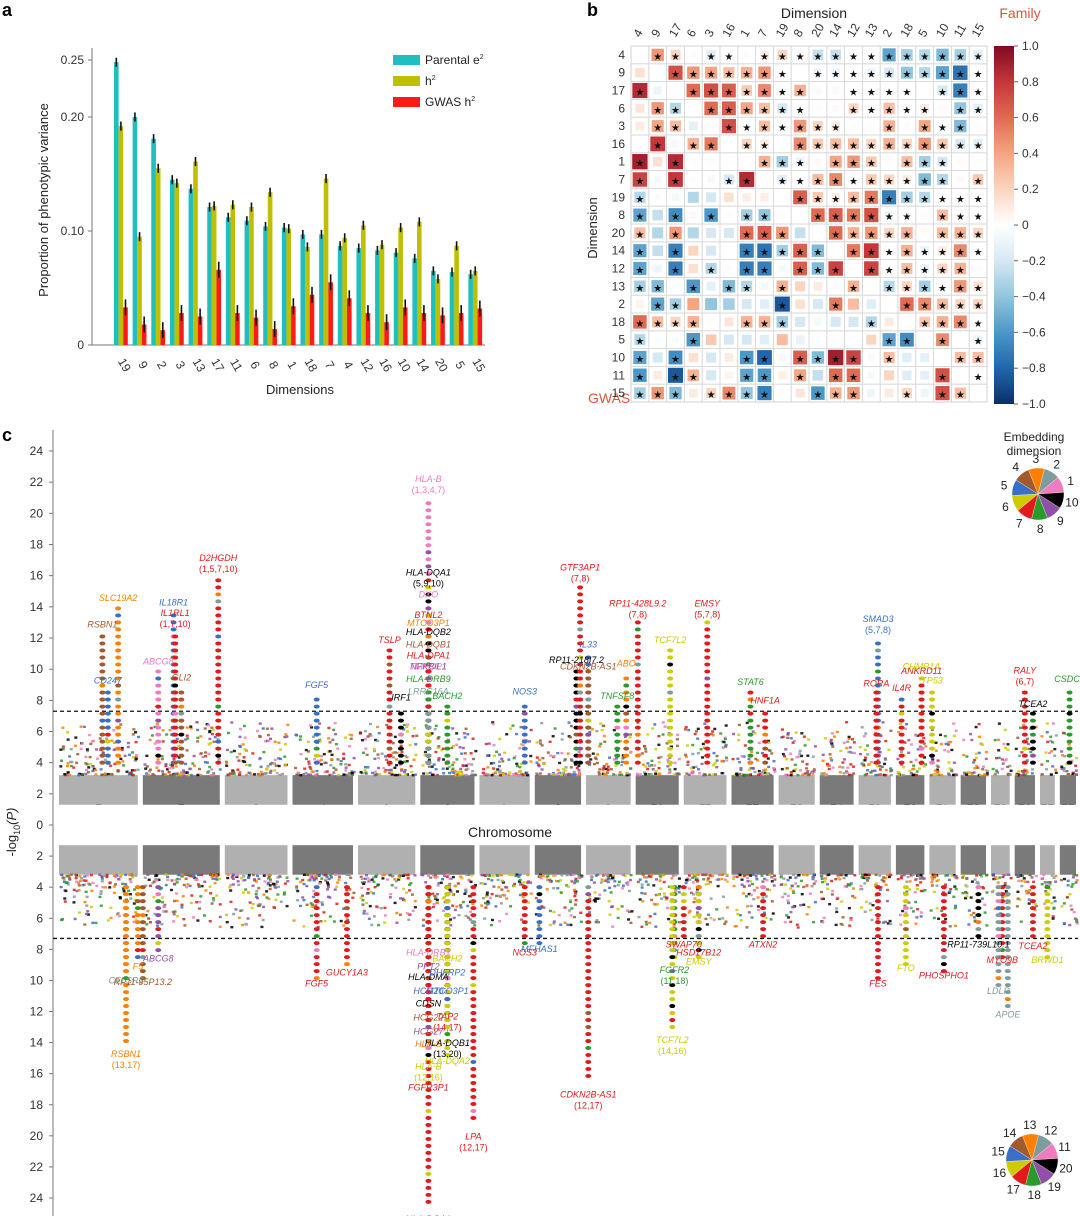  Describe the element at coordinates (386, 790) in the screenshot. I see `chromosome-band-top` at that location.